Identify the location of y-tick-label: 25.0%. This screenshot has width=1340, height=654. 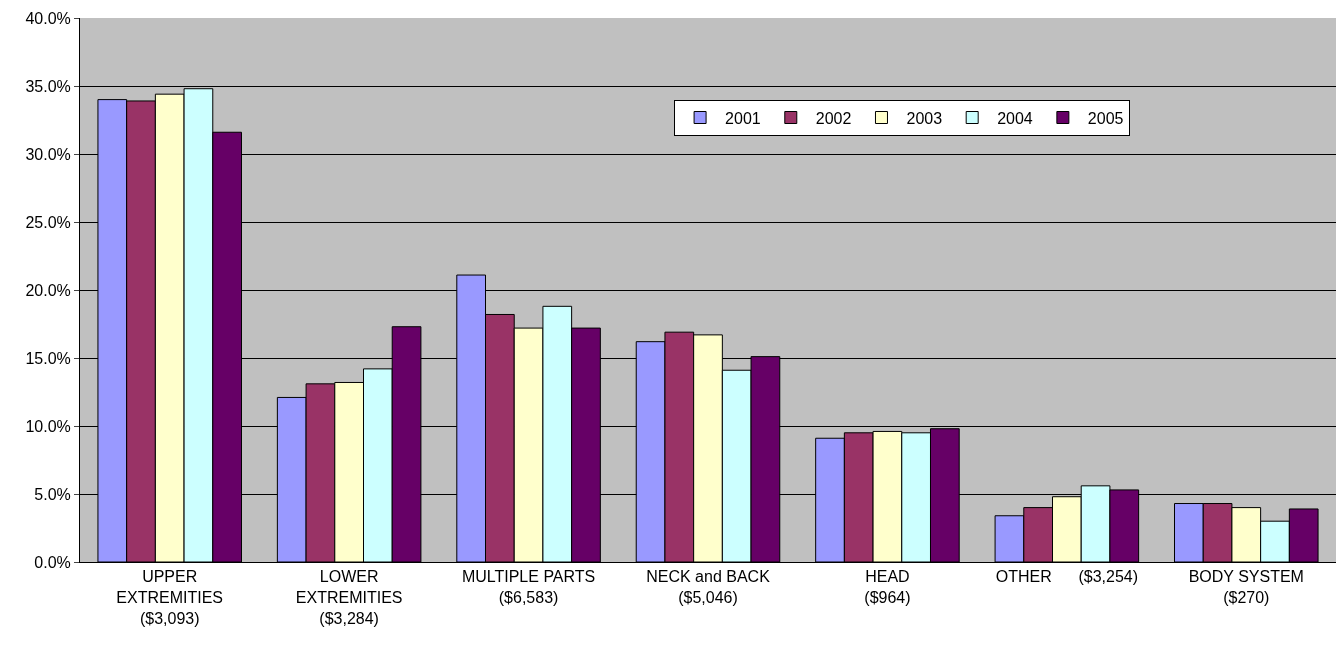
(48, 222).